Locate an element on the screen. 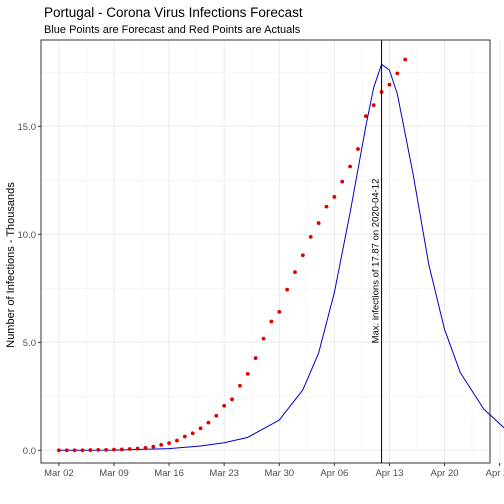 The image size is (504, 504). peak-annotation-label: Max. infections of 17.87 on 2020-04-12 is located at coordinates (376, 261).